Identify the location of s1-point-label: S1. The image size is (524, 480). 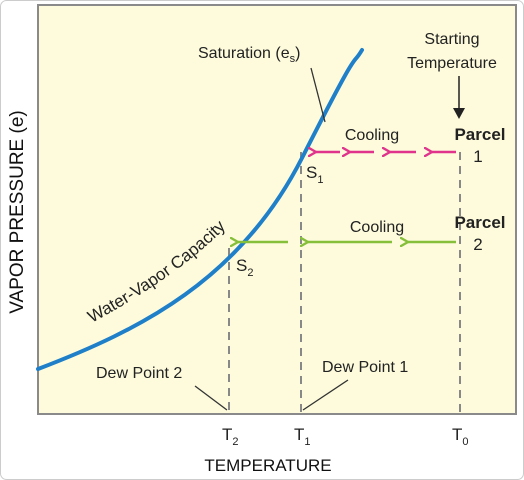
(314, 174).